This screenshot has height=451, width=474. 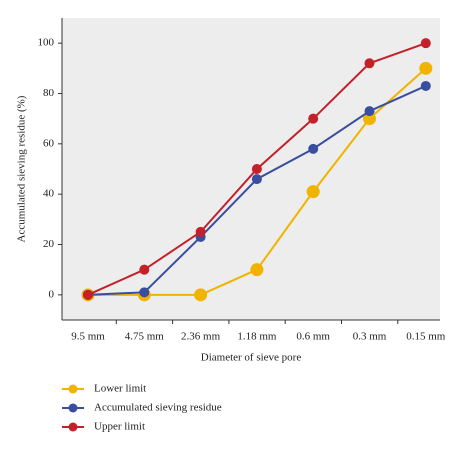 What do you see at coordinates (88, 337) in the screenshot?
I see `x-tick-label: 9.5 mm` at bounding box center [88, 337].